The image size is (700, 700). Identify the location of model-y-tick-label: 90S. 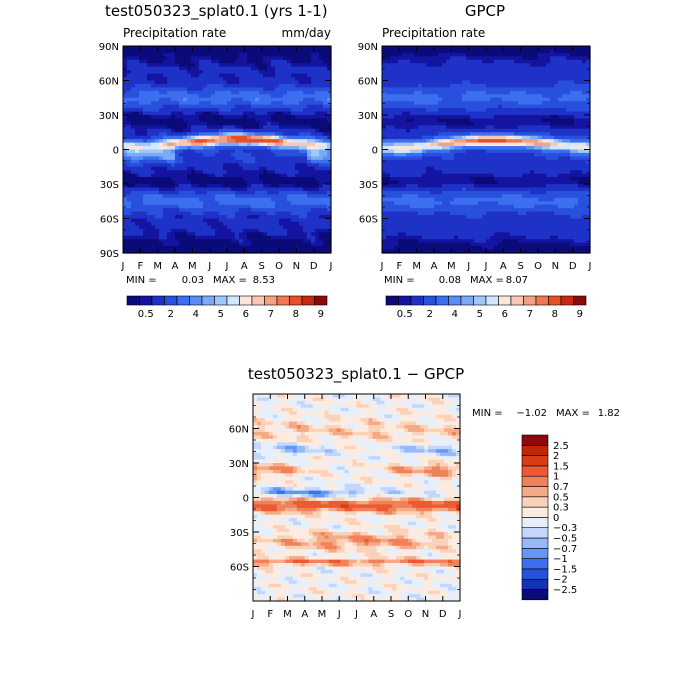
(109, 254).